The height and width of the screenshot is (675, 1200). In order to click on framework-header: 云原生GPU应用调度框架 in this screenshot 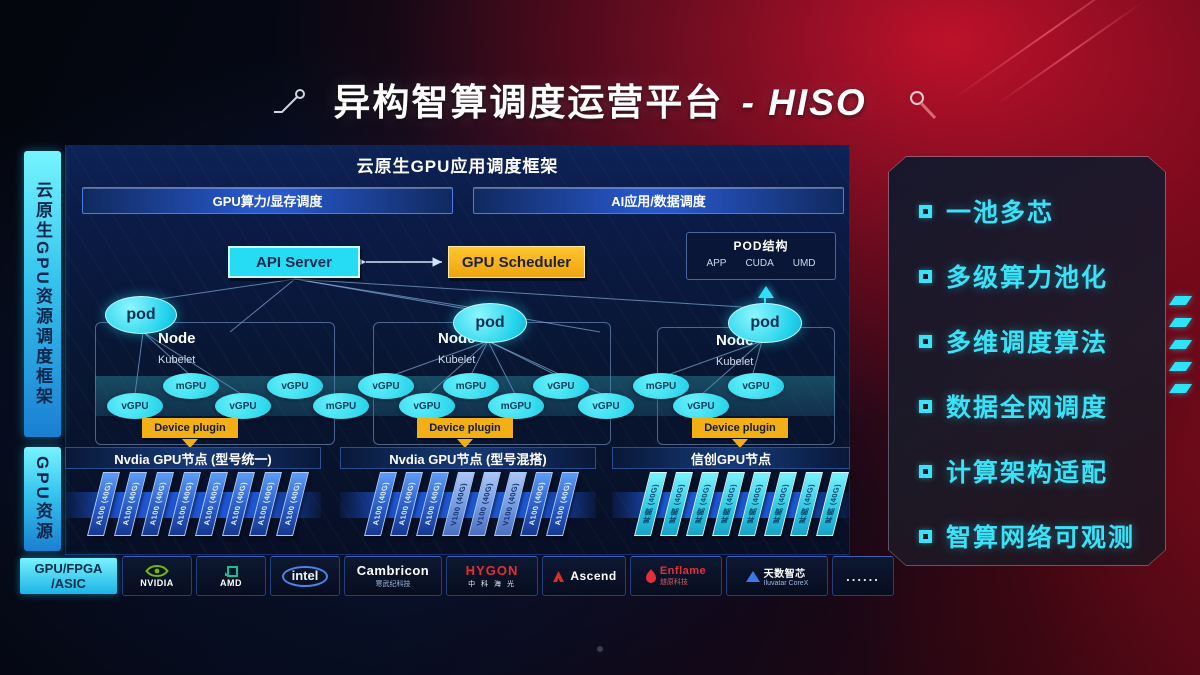, I will do `click(457, 166)`.